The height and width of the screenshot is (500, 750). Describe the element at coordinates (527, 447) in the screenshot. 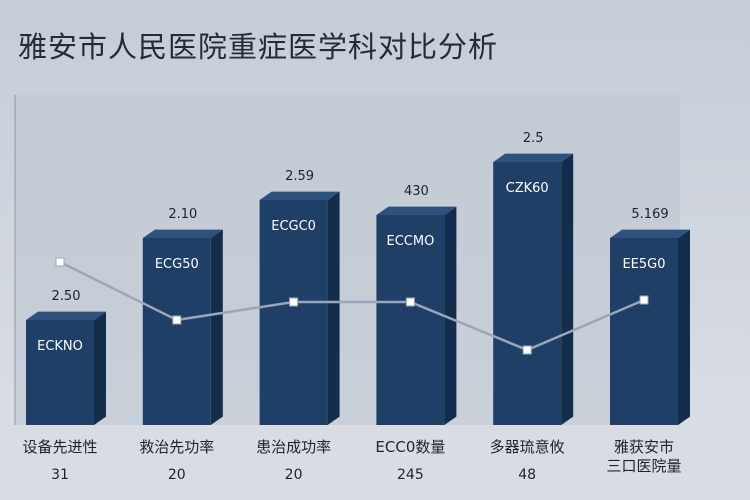

I see `x-tick-label: 多器琉意攸` at that location.